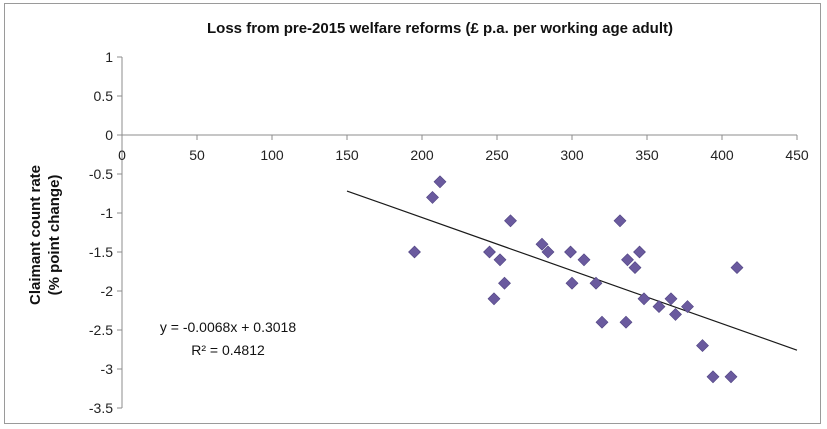  What do you see at coordinates (107, 369) in the screenshot?
I see `y-tick-label: -3` at bounding box center [107, 369].